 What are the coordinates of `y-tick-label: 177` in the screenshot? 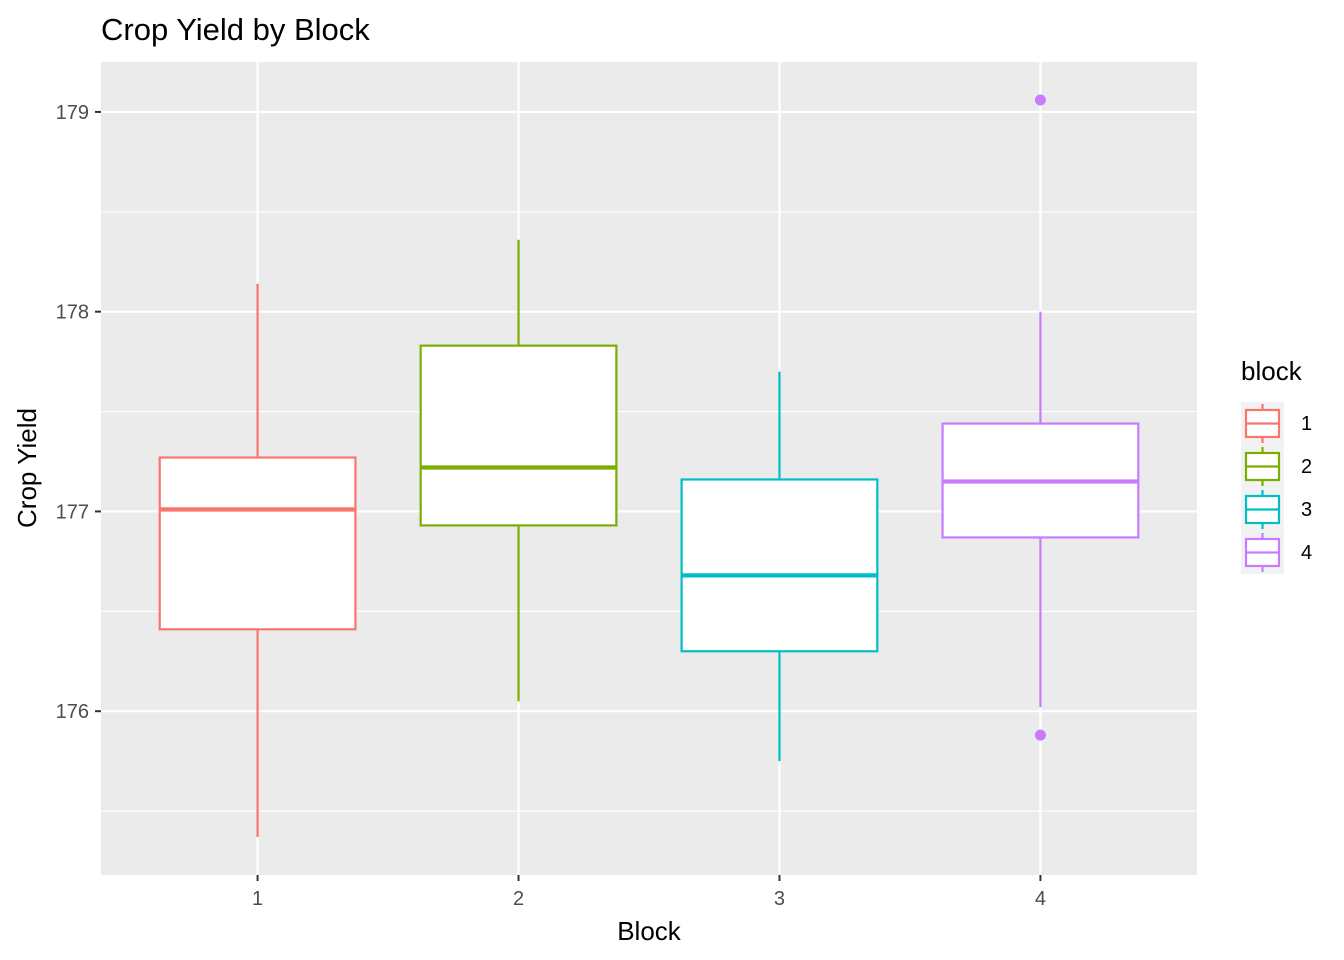 It's located at (72, 512).